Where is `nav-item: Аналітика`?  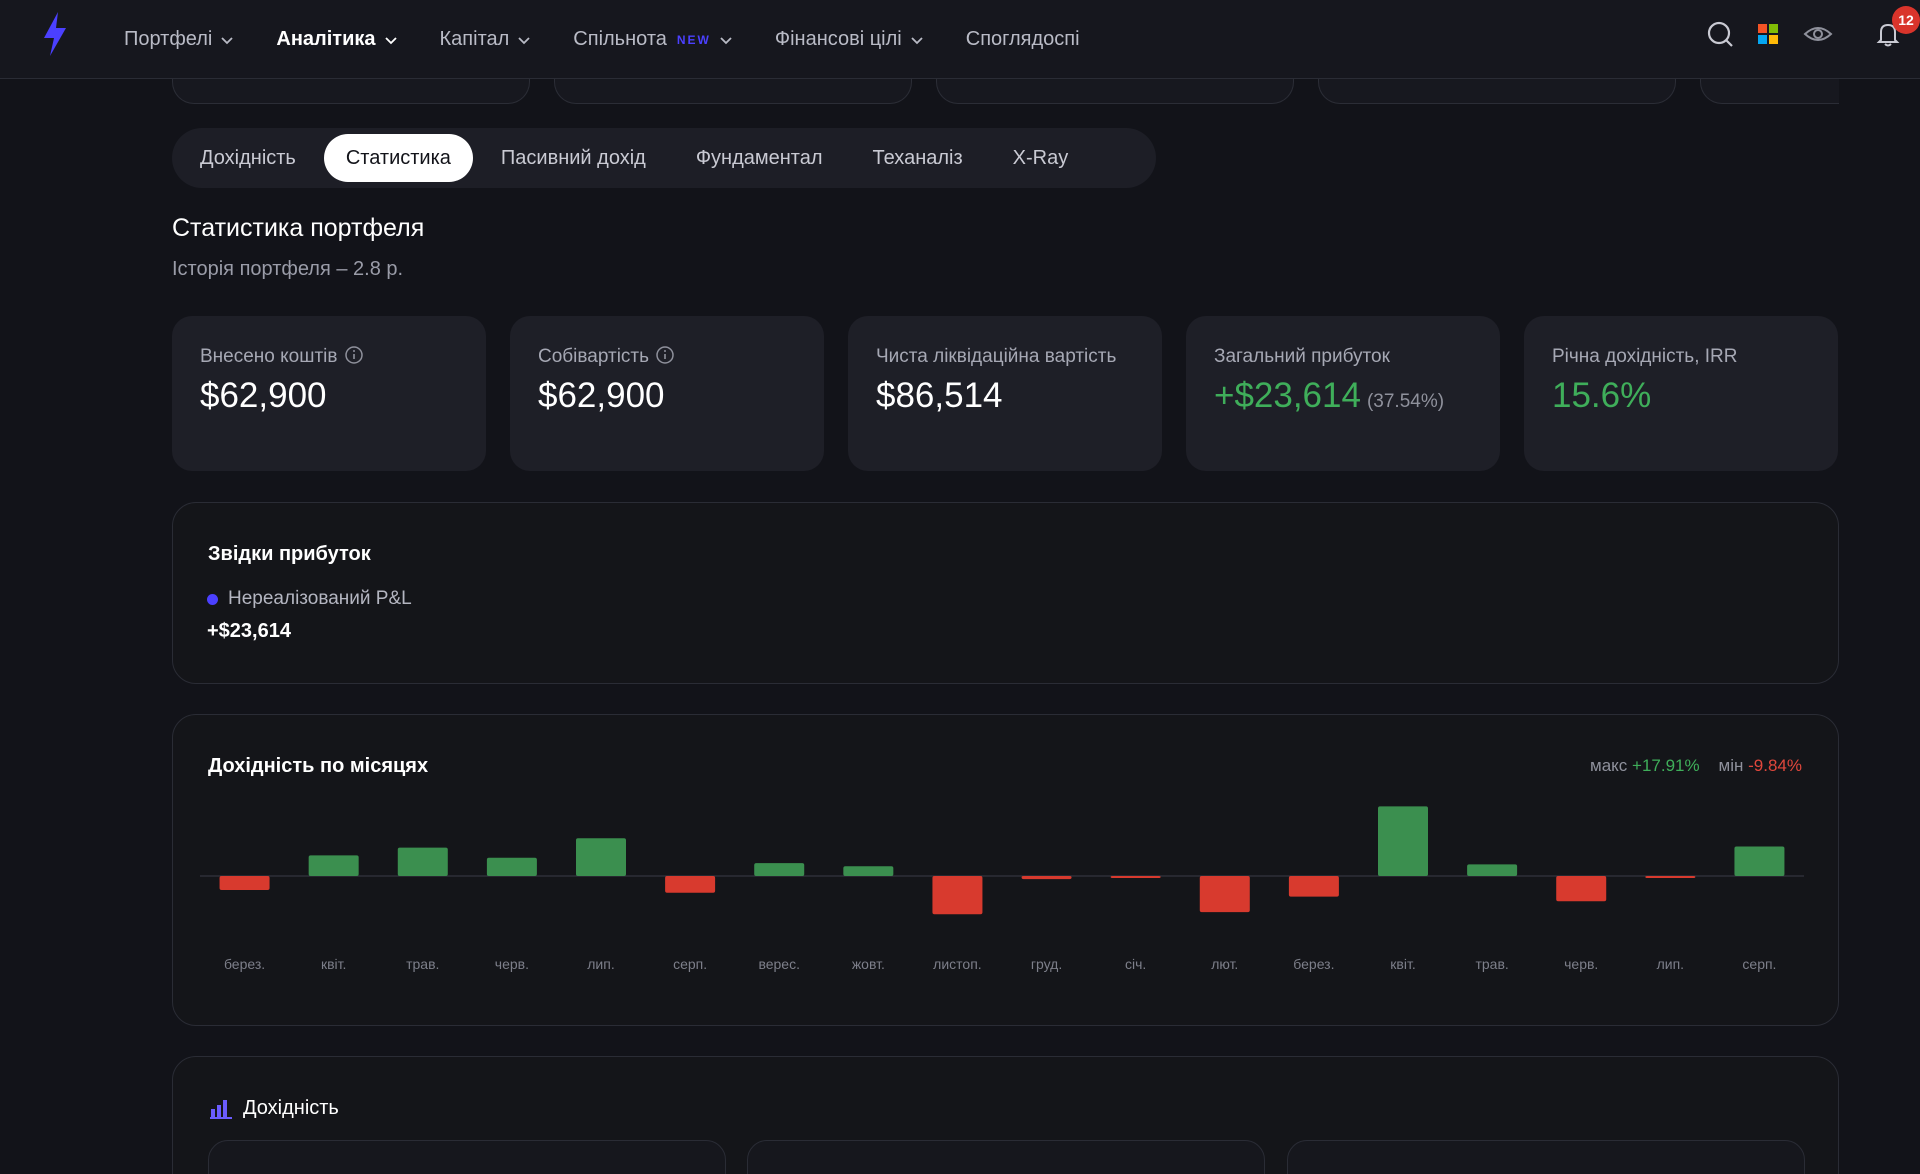 nav-item: Аналітика is located at coordinates (336, 39).